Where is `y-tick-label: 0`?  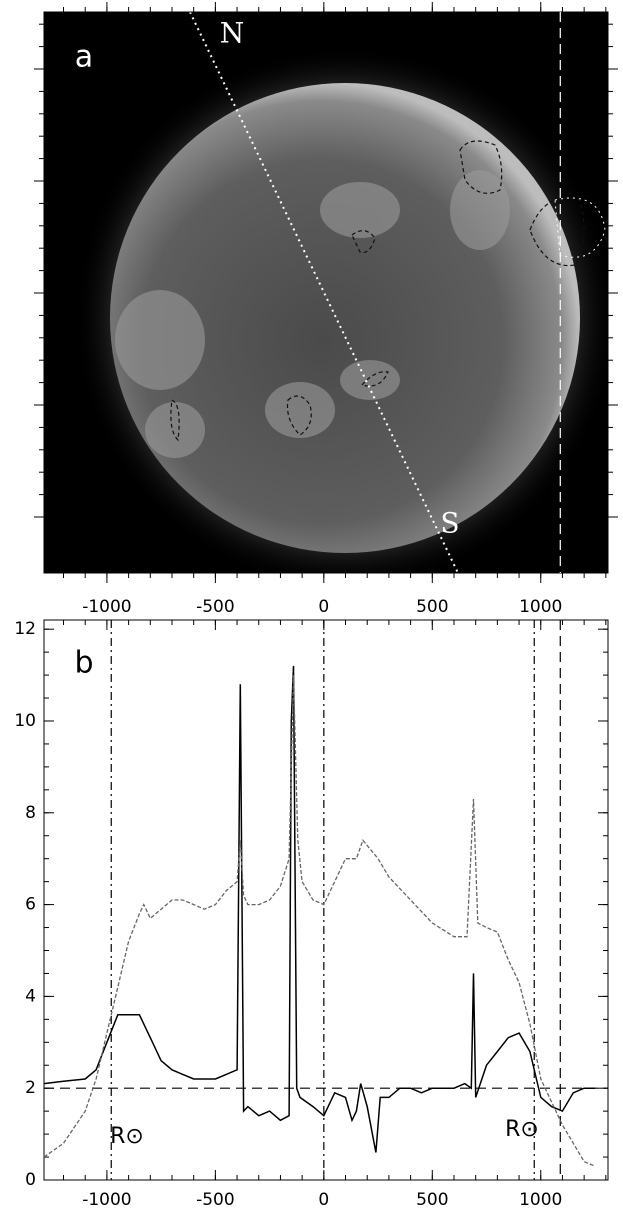 y-tick-label: 0 is located at coordinates (30, 1180).